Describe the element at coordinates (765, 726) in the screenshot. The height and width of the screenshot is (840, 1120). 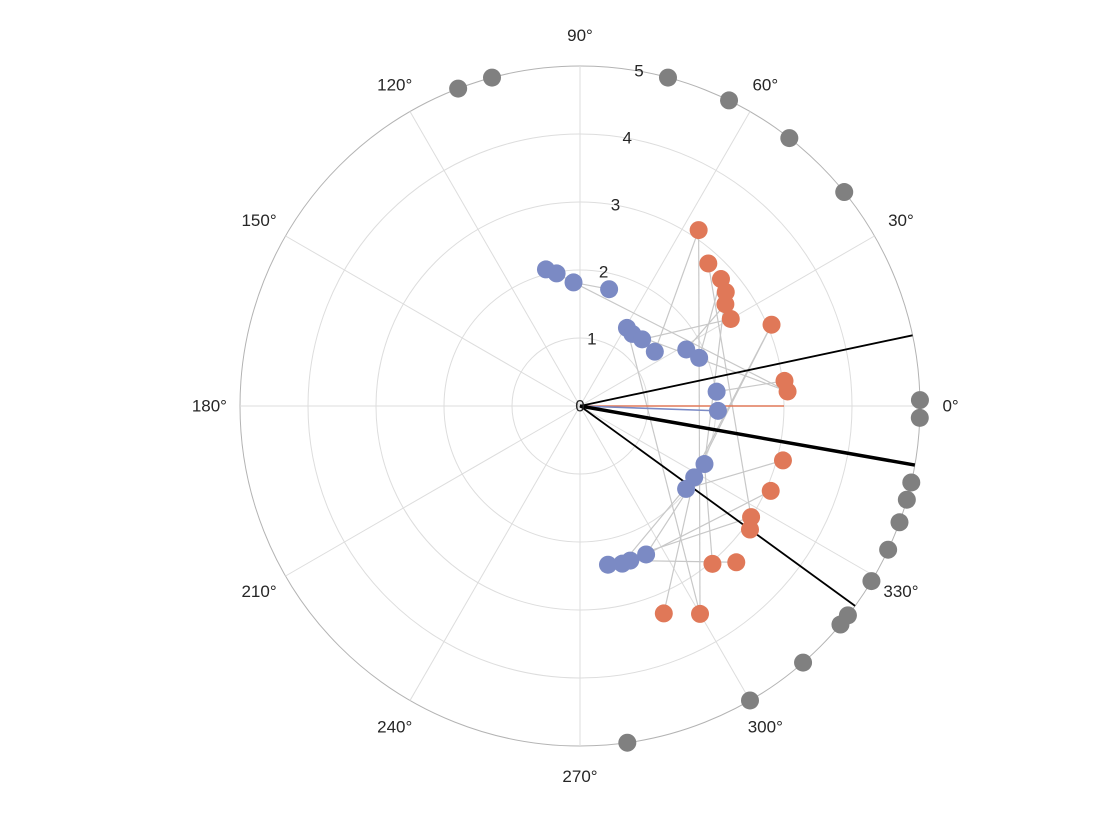
I see `theta-tick-label: 300°` at that location.